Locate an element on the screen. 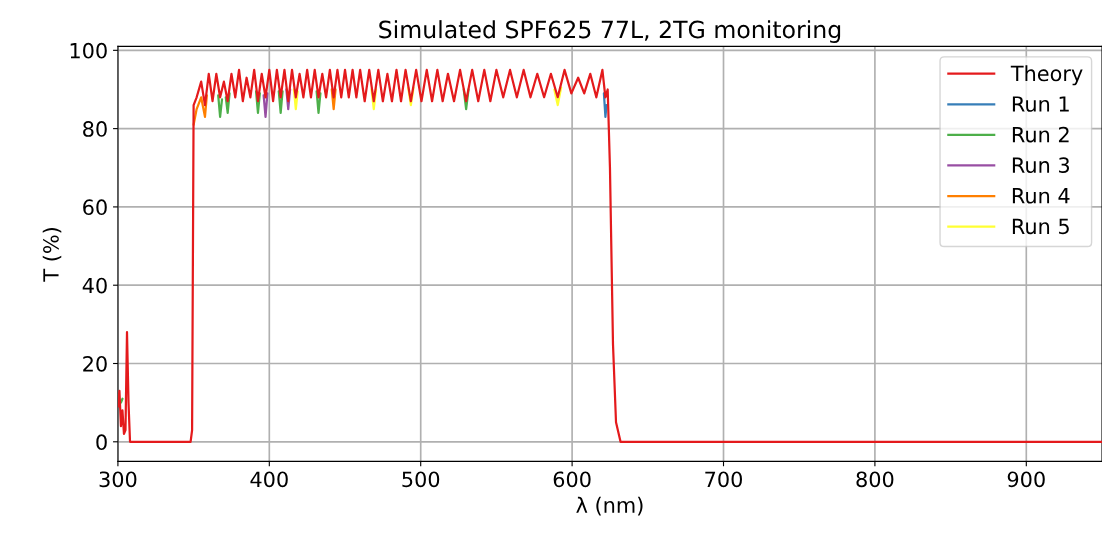 This screenshot has height=546, width=1102. x-tick-label: 900 is located at coordinates (1026, 479).